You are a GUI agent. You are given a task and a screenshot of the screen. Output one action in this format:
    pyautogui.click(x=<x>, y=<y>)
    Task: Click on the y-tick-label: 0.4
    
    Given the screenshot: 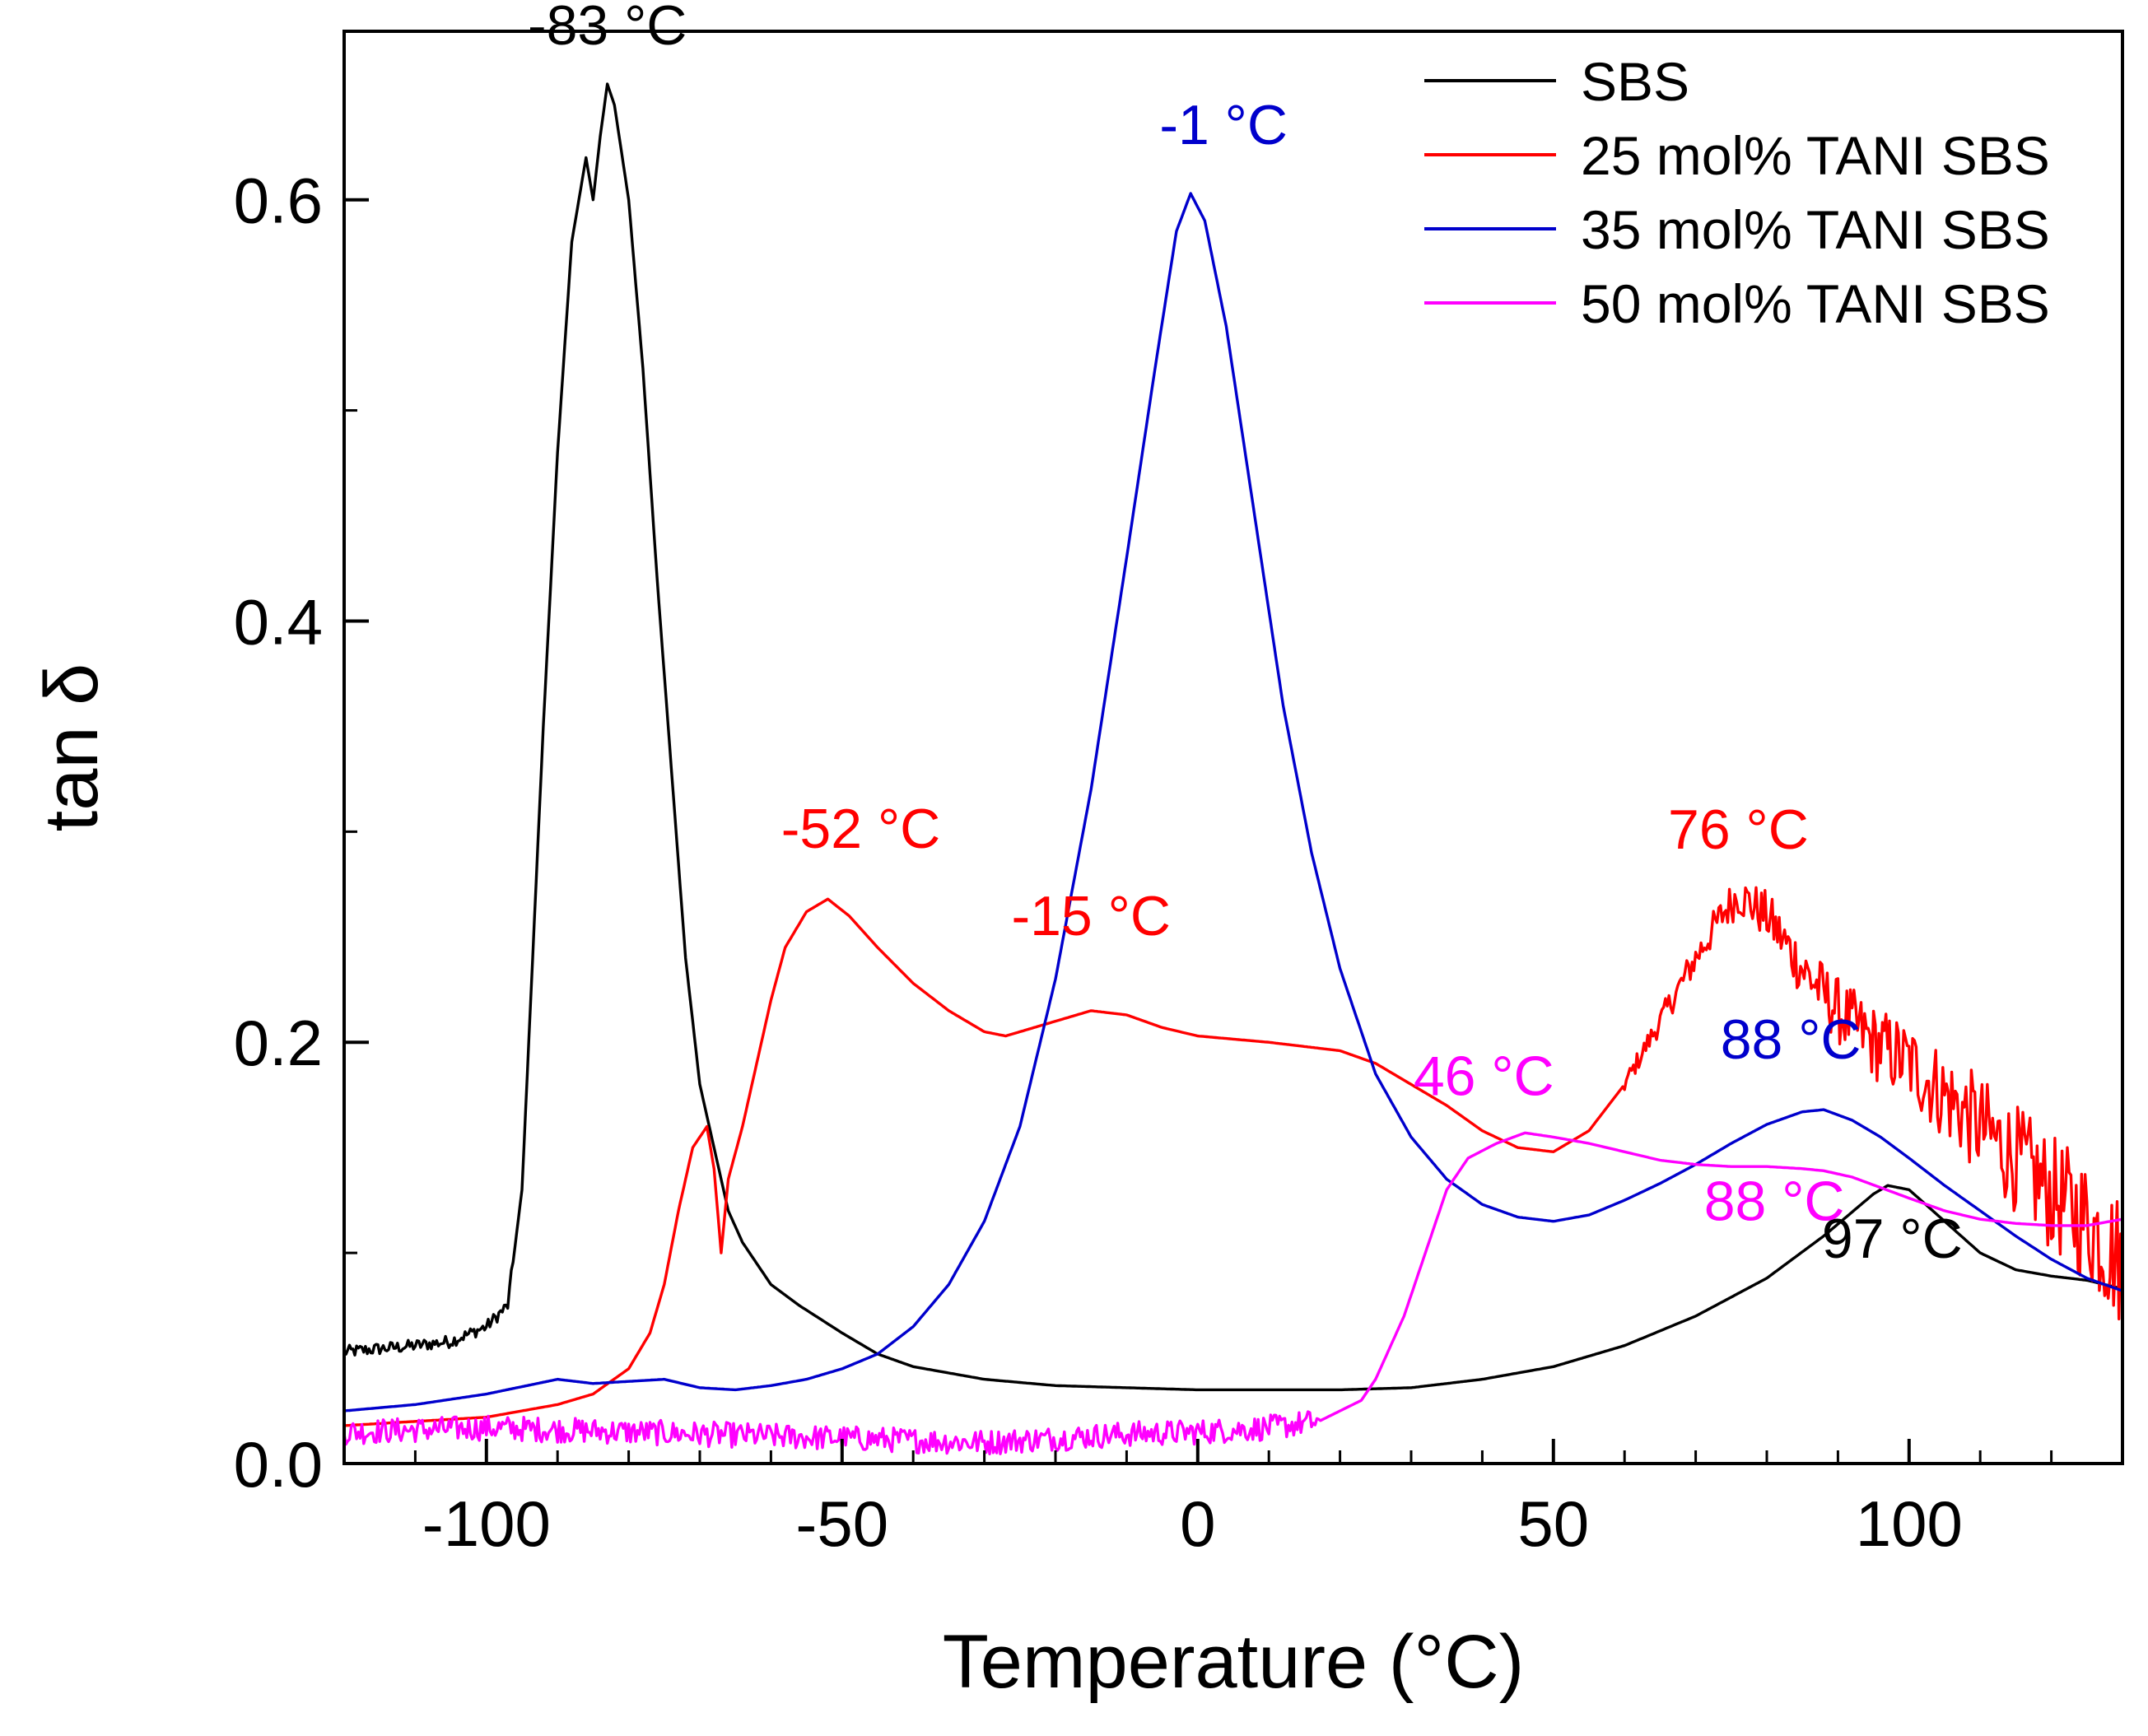 What is the action you would take?
    pyautogui.click(x=278, y=621)
    